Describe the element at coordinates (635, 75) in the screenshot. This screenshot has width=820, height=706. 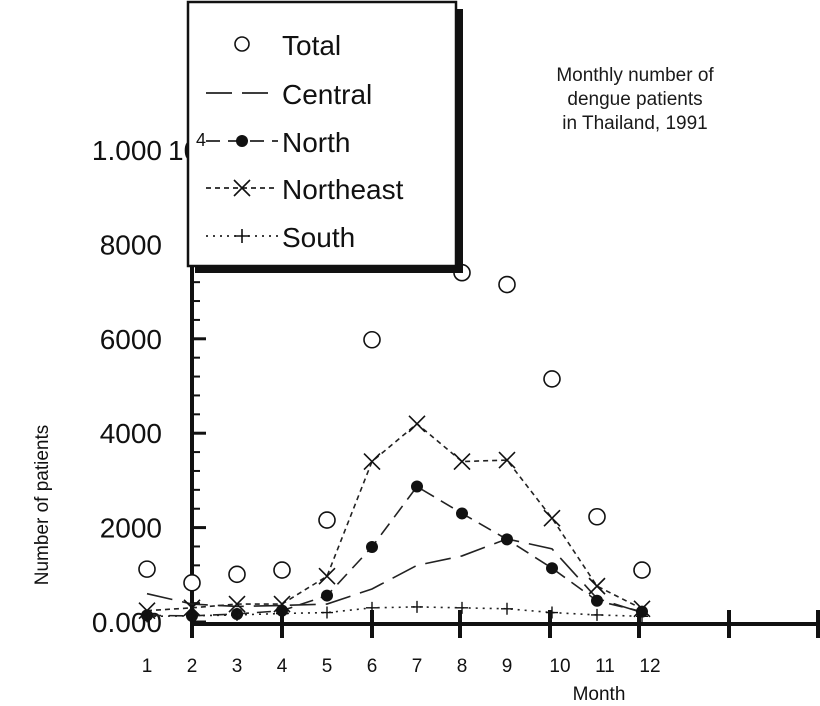
I see `chart-title-line-1: Monthly number of` at that location.